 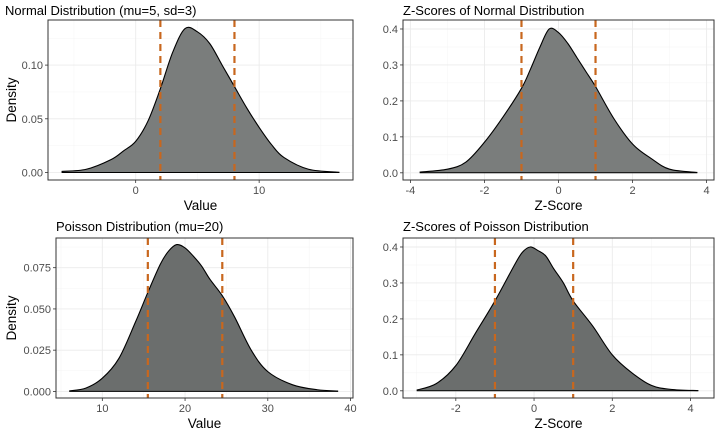 What do you see at coordinates (493, 10) in the screenshot?
I see `chart-title: Z-Scores of Normal Distribution` at bounding box center [493, 10].